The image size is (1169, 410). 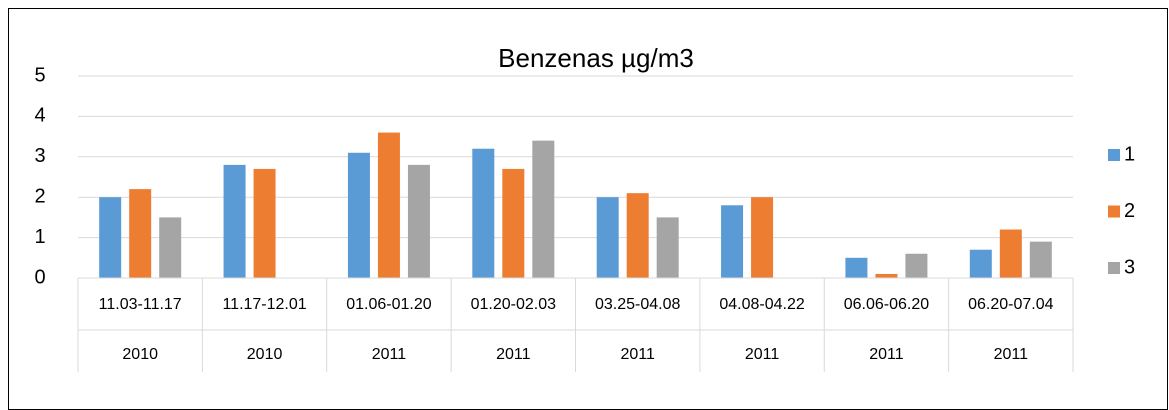 What do you see at coordinates (1129, 267) in the screenshot?
I see `legend-label: 3` at bounding box center [1129, 267].